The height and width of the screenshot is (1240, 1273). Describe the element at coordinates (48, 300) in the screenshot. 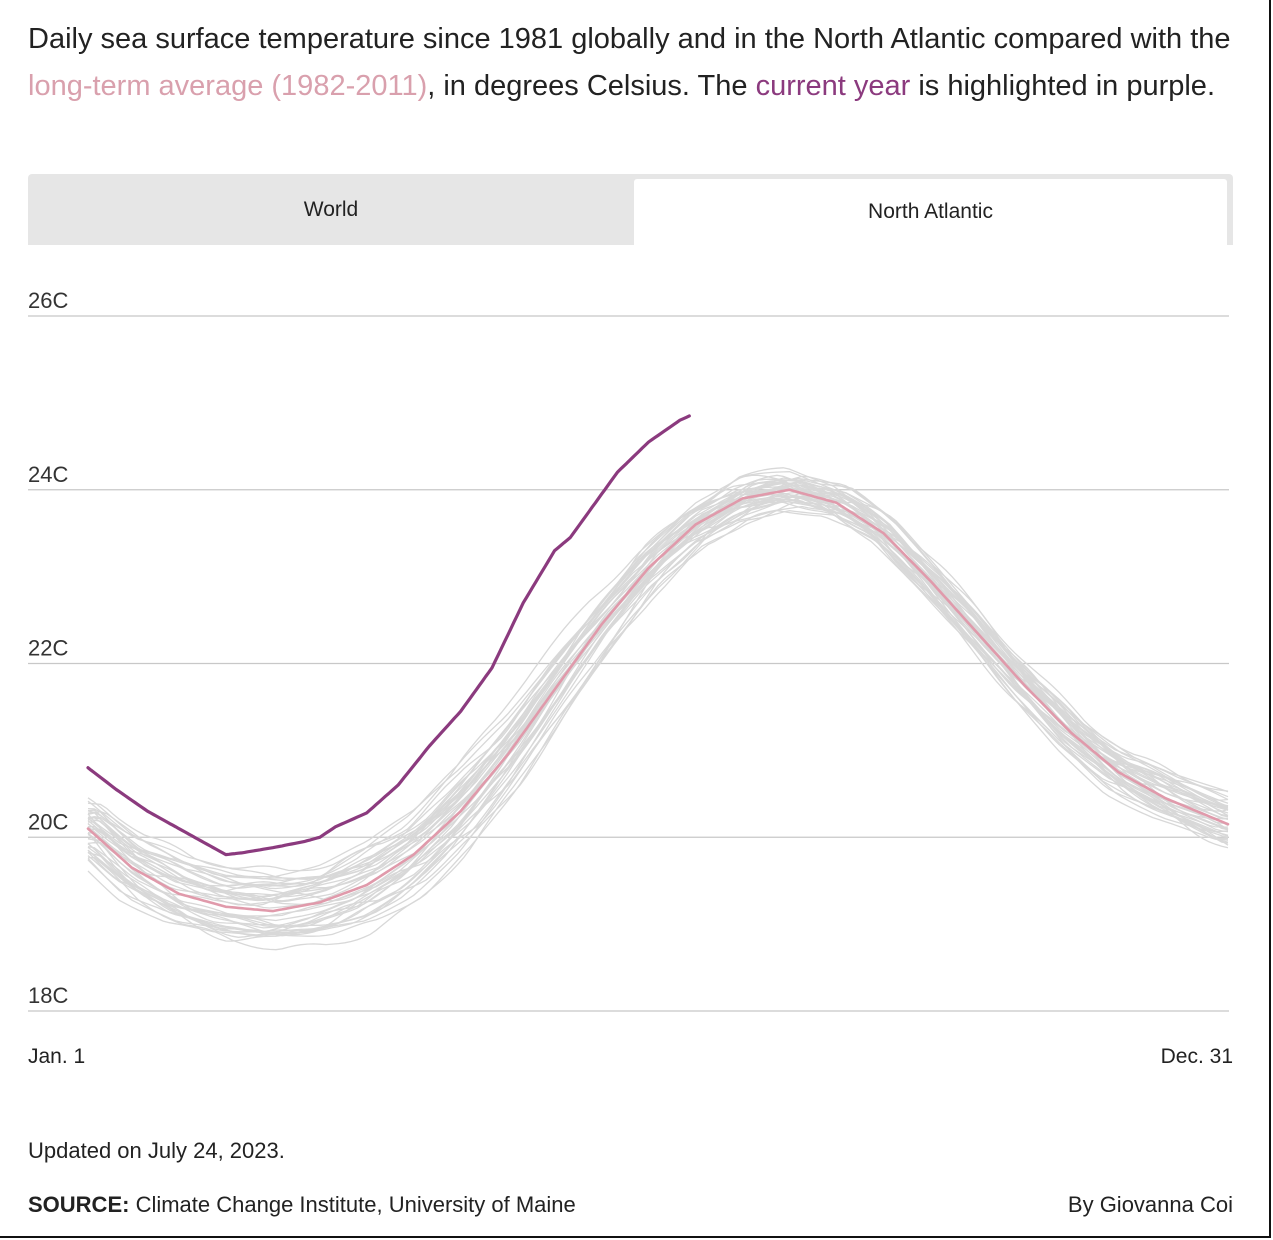

I see `y-tick-label: 26C` at that location.